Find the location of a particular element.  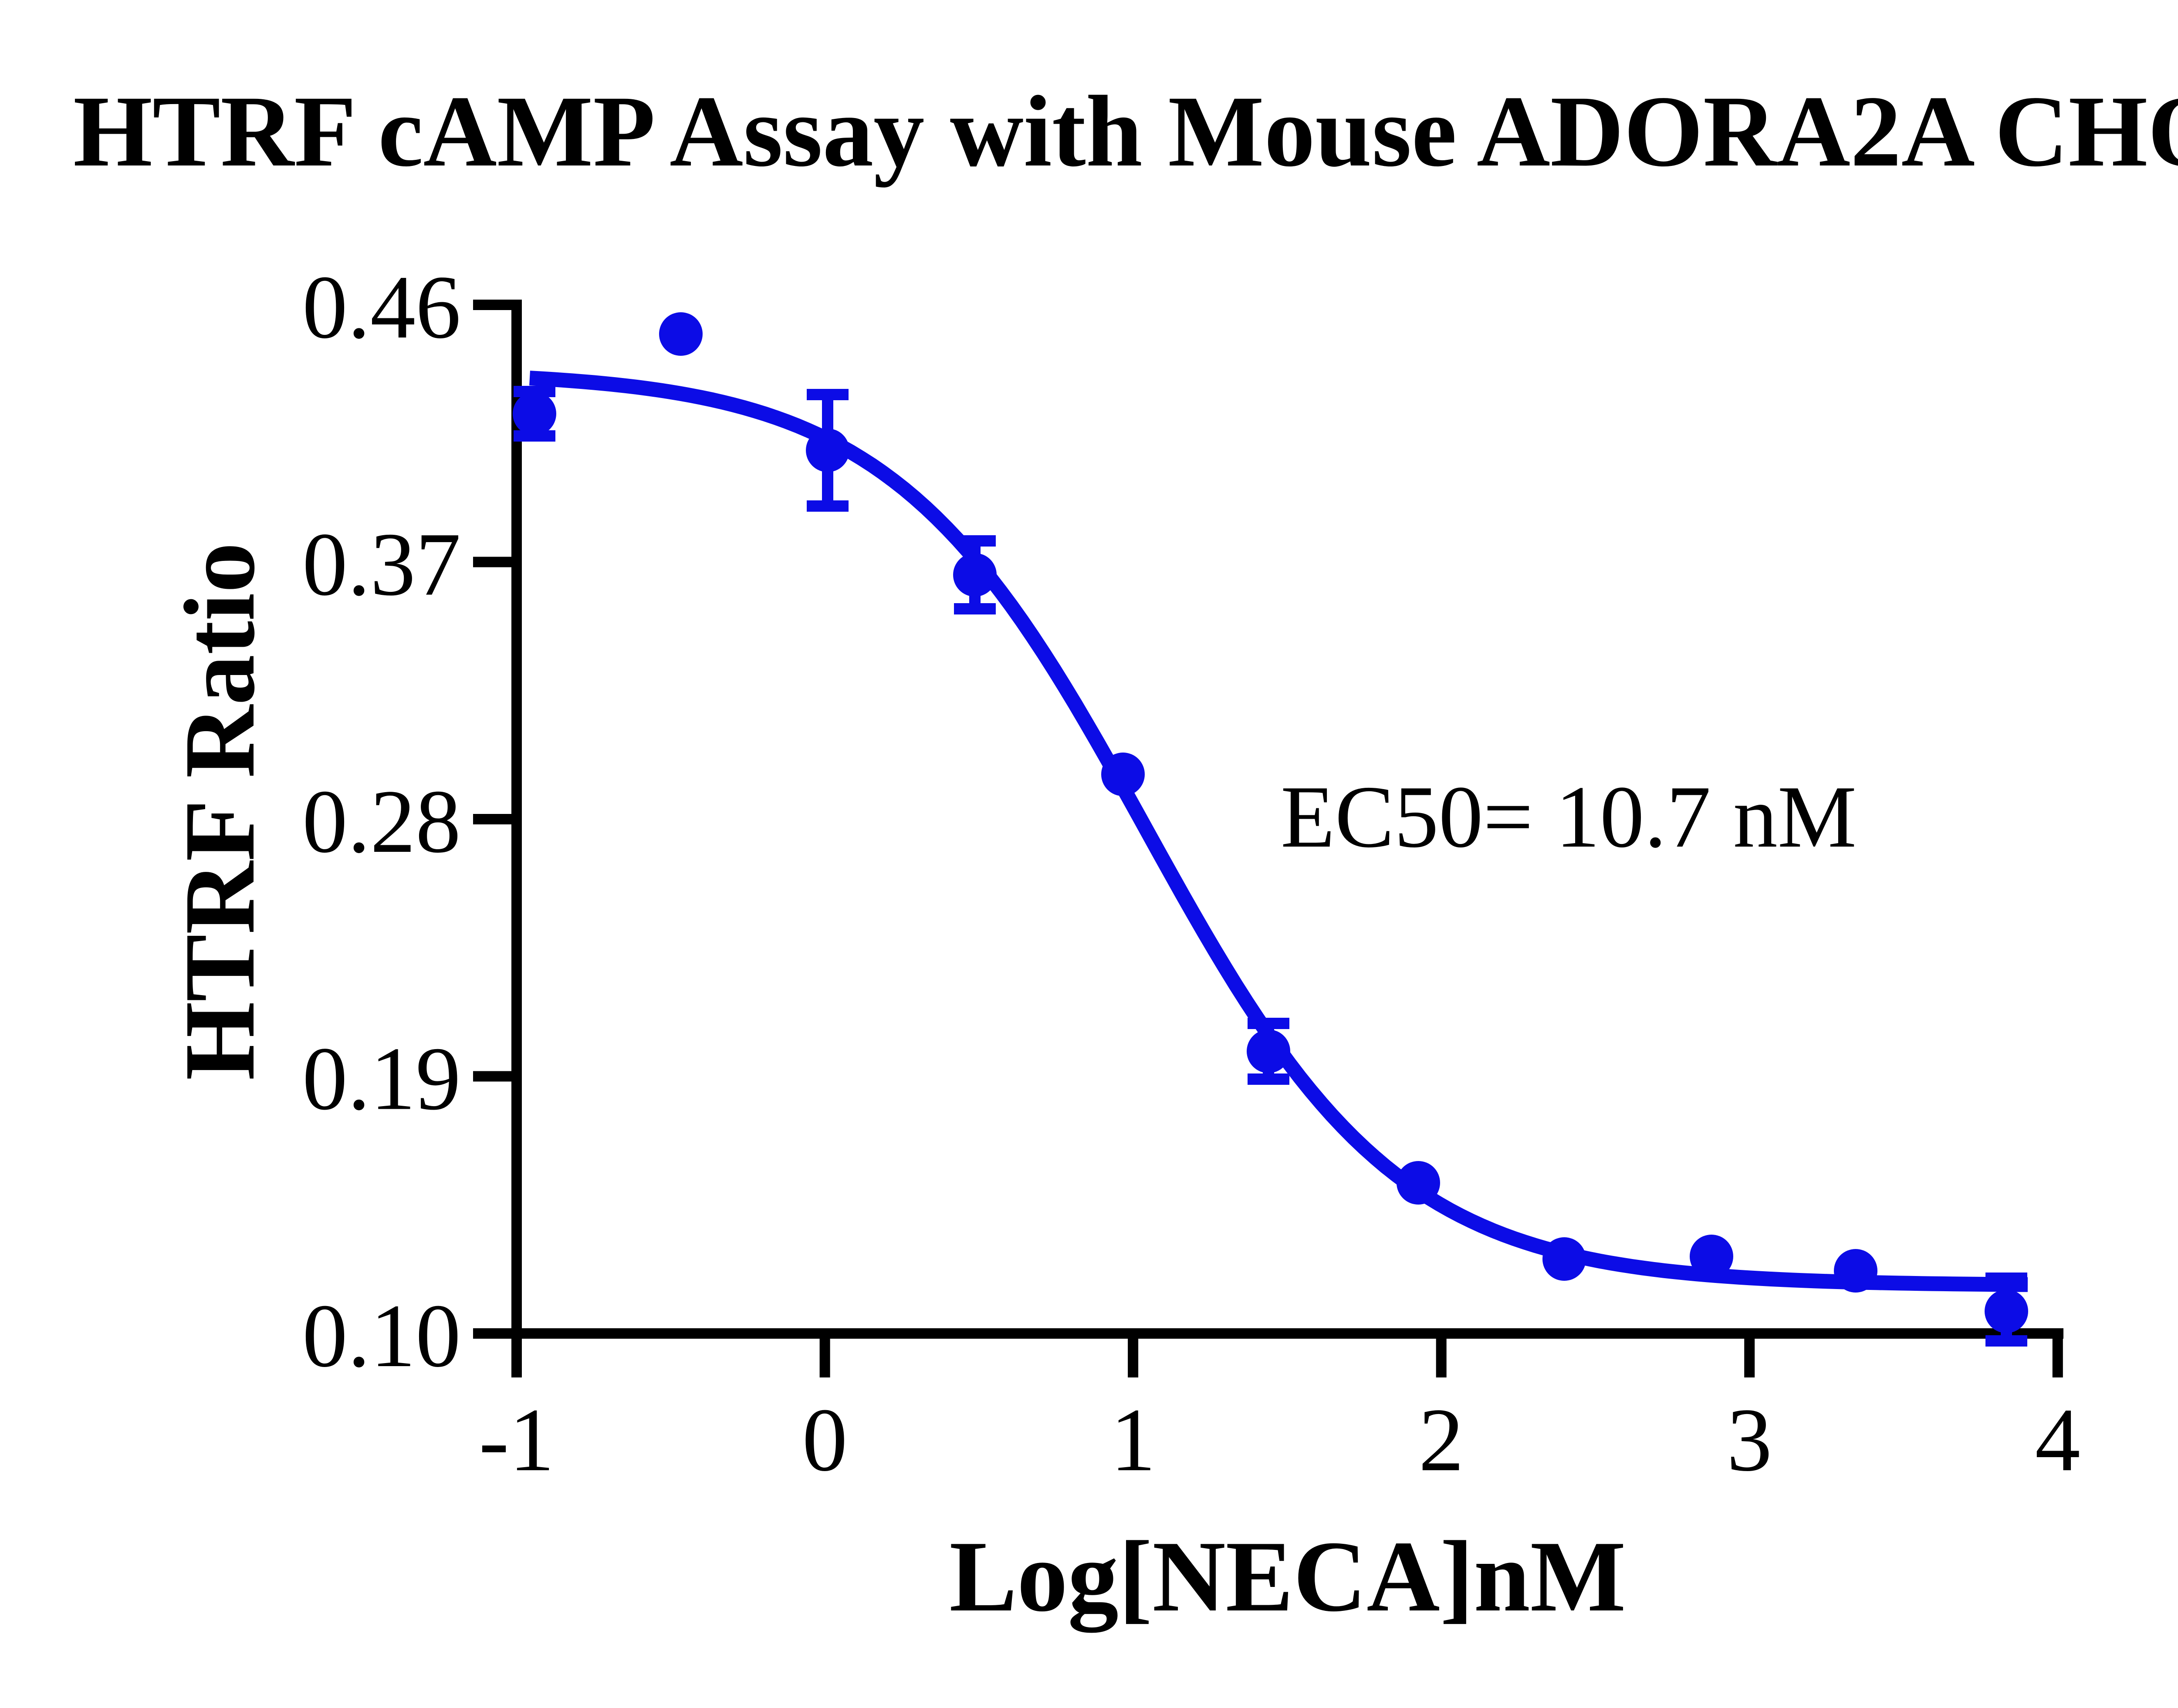

svg-text: 1 is located at coordinates (1133, 1440).